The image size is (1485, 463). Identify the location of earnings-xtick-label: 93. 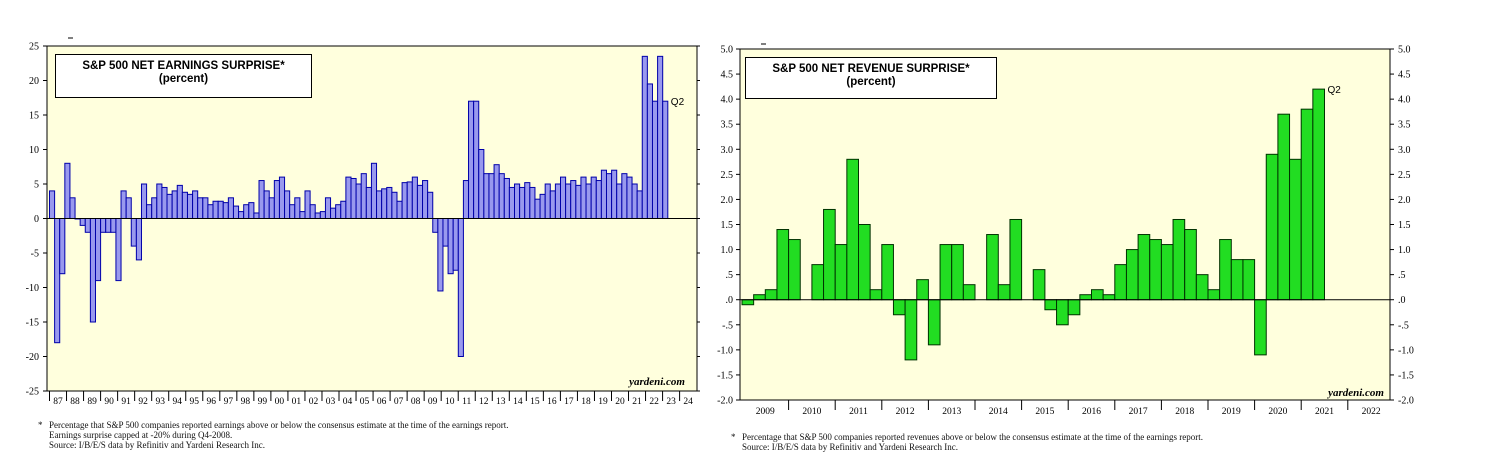
(160, 402).